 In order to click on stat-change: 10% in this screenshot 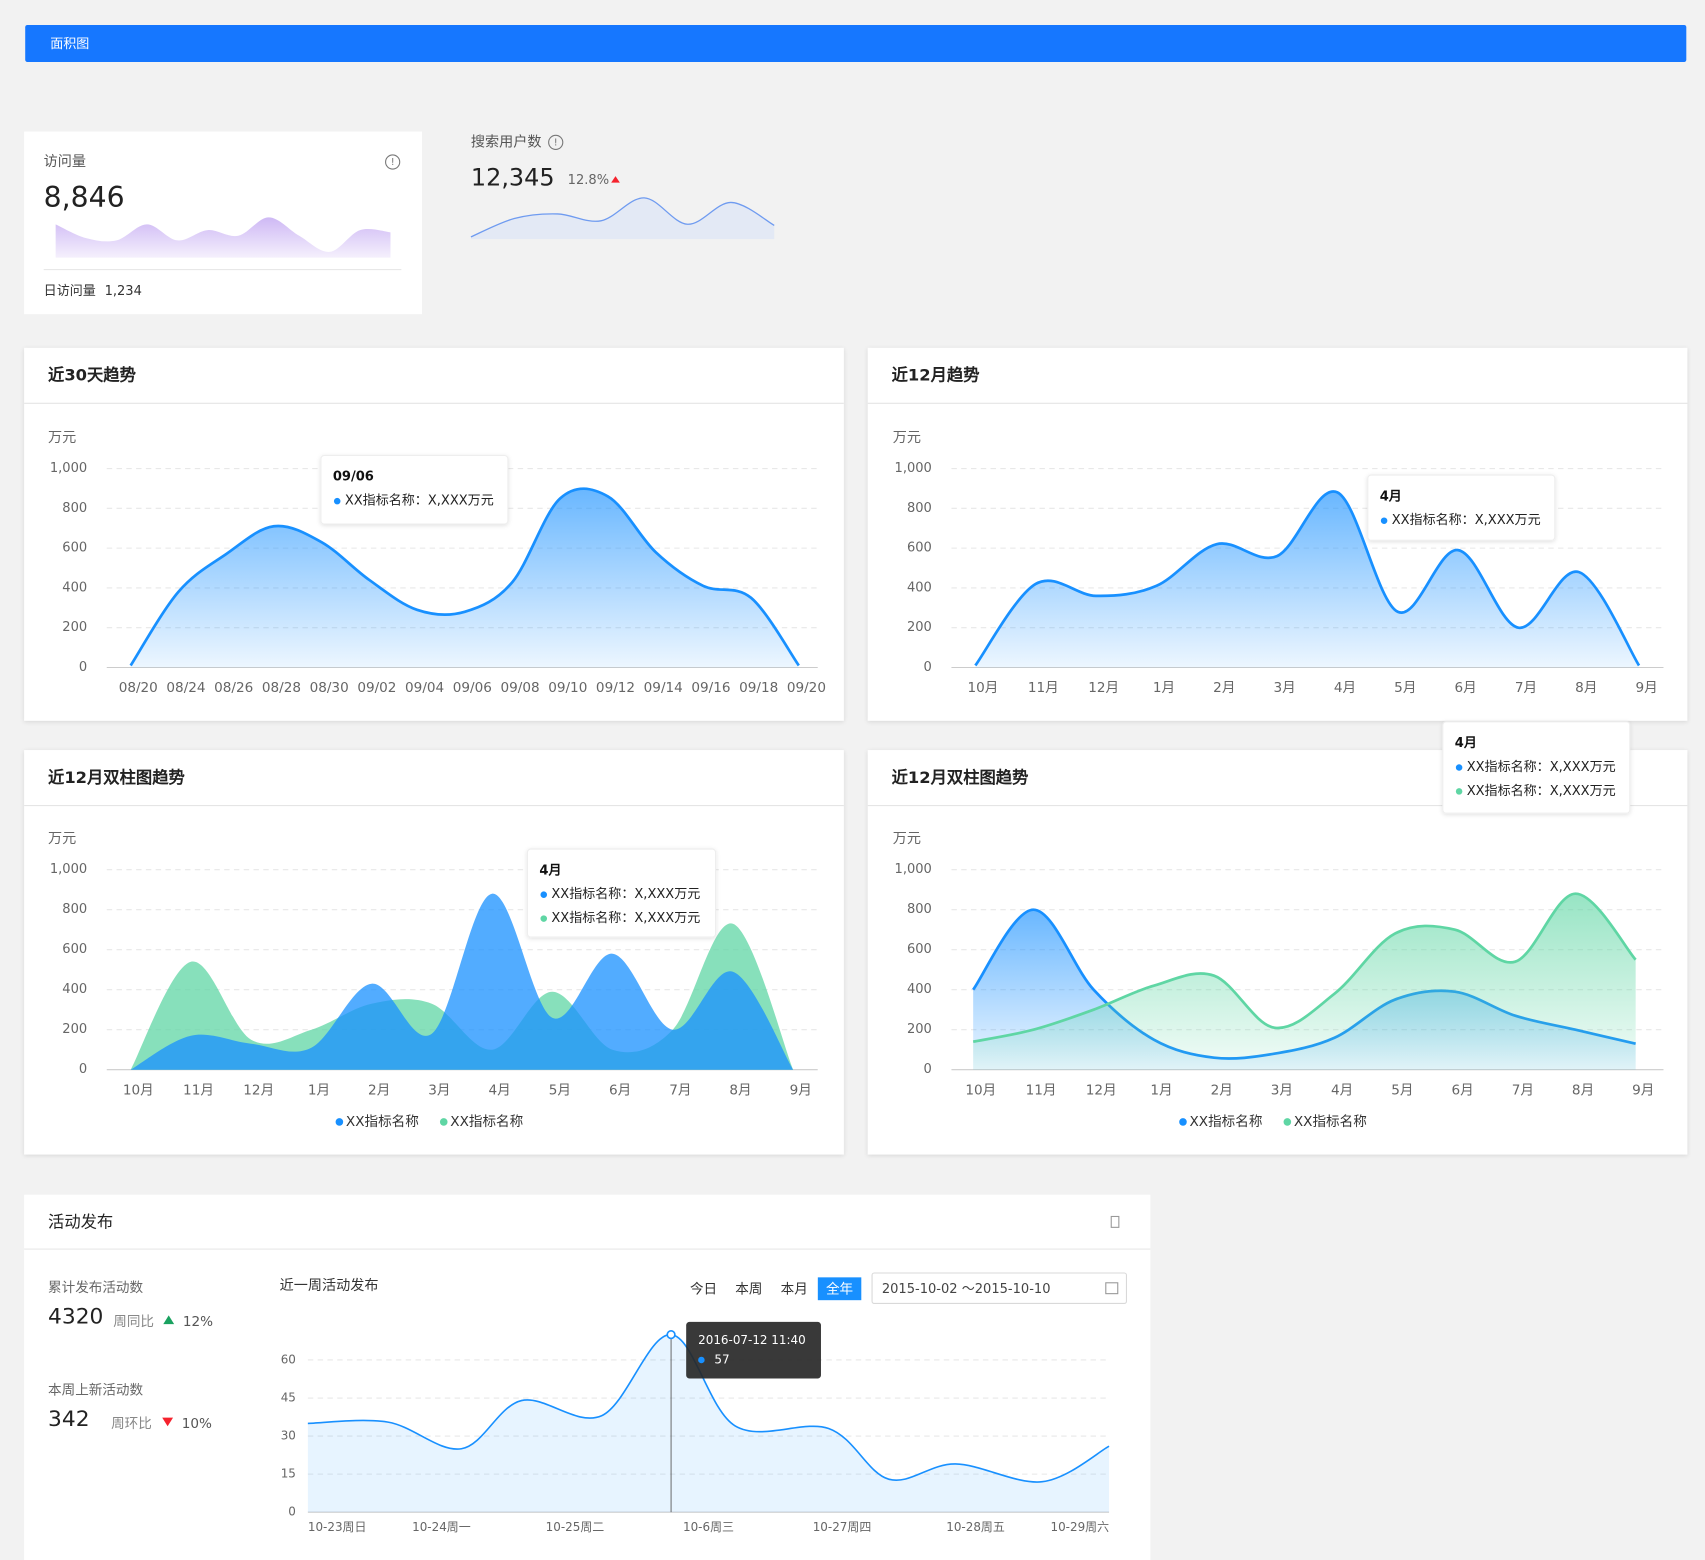, I will do `click(197, 1424)`.